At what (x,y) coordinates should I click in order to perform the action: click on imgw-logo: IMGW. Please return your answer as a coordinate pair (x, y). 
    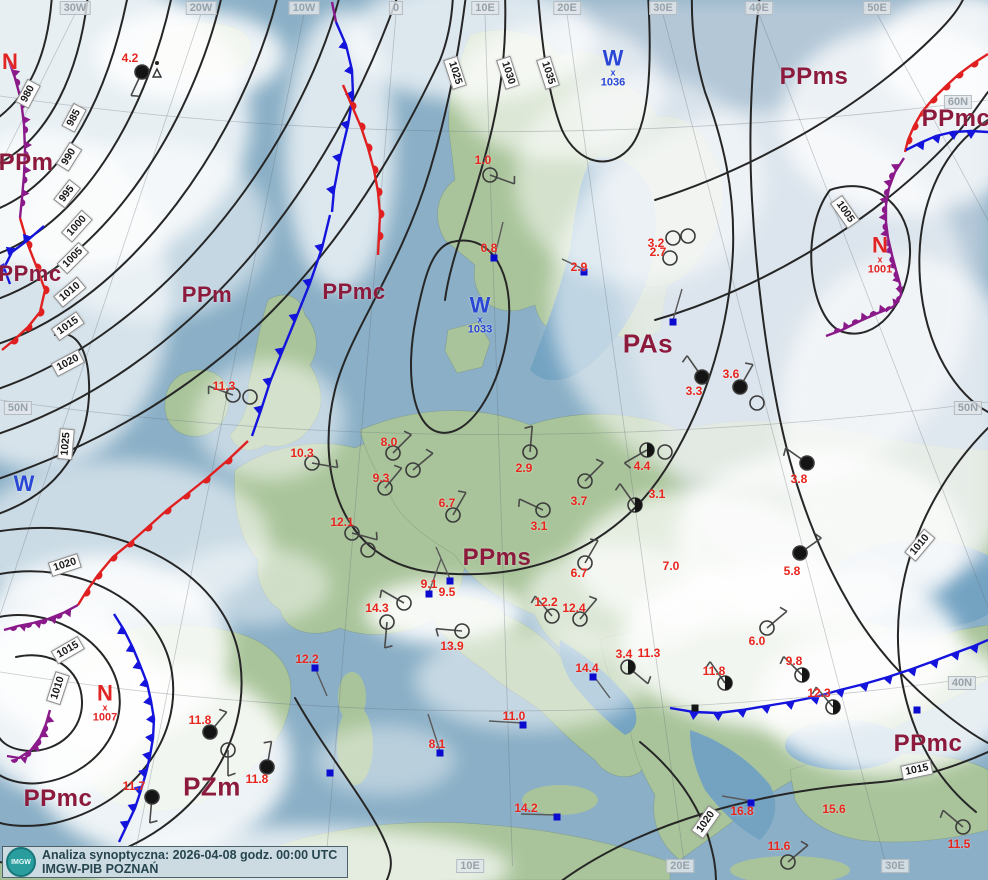
    Looking at the image, I should click on (21, 862).